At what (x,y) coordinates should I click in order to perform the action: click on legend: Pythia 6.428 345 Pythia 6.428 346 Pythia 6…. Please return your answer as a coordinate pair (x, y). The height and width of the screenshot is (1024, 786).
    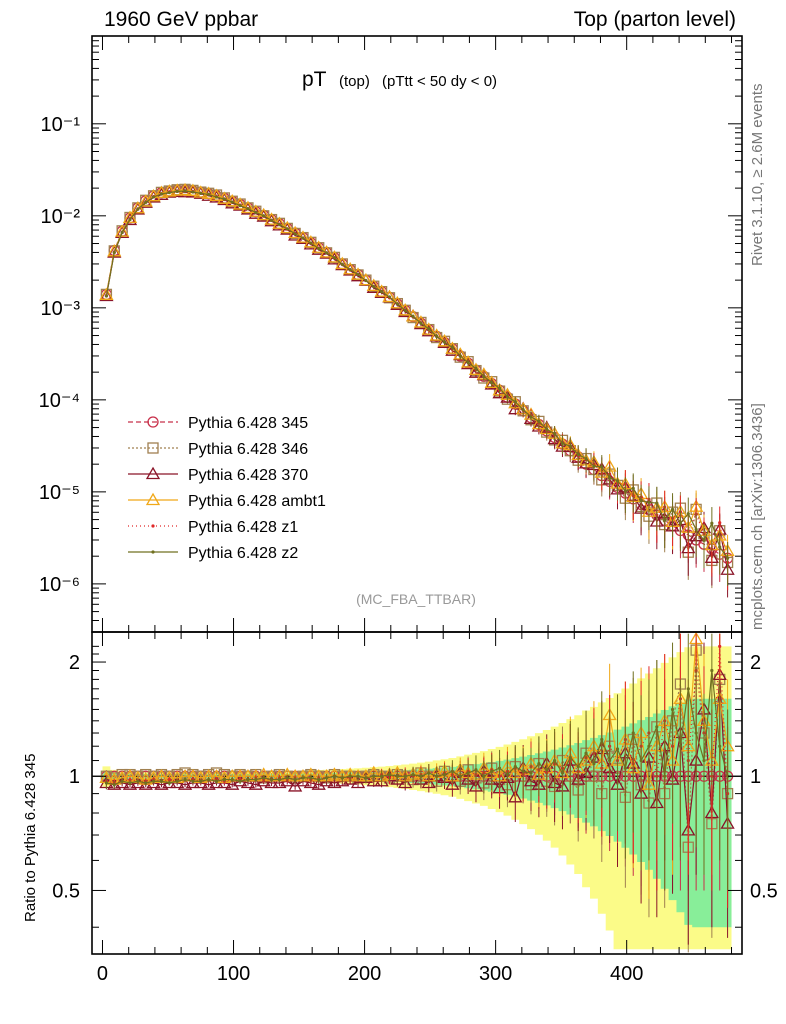
    Looking at the image, I should click on (227, 488).